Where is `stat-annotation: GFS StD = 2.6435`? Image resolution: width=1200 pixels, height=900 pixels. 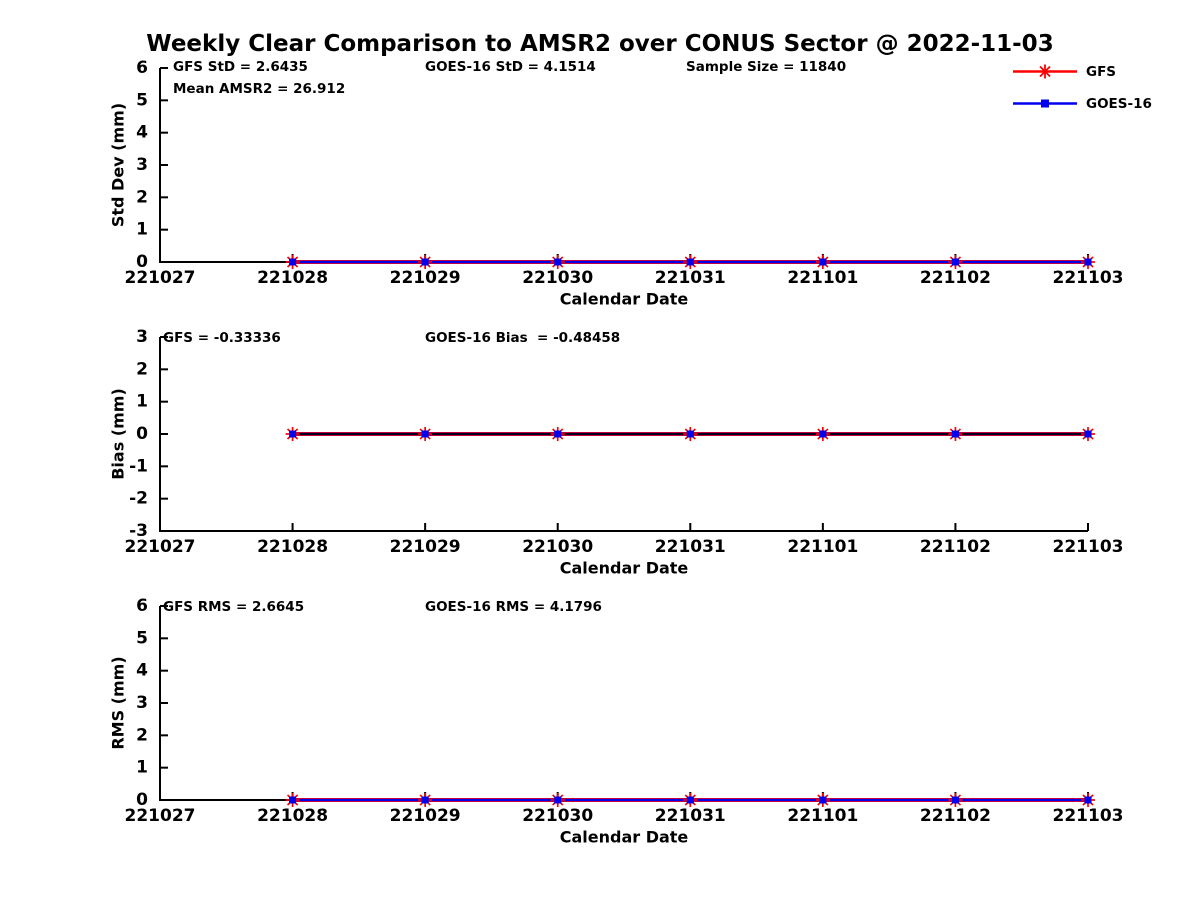 stat-annotation: GFS StD = 2.6435 is located at coordinates (240, 67).